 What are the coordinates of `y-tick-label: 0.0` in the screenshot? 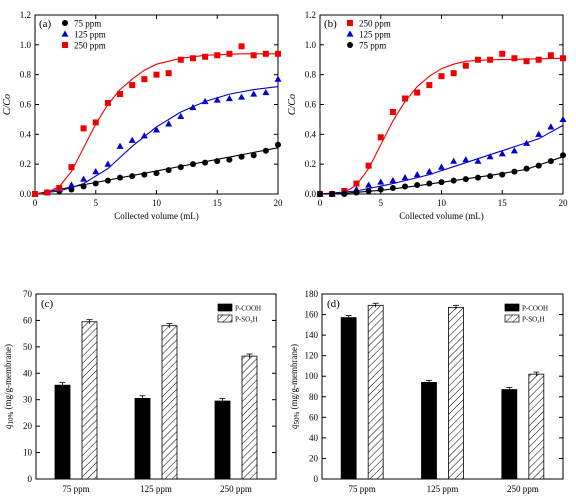 It's located at (311, 194).